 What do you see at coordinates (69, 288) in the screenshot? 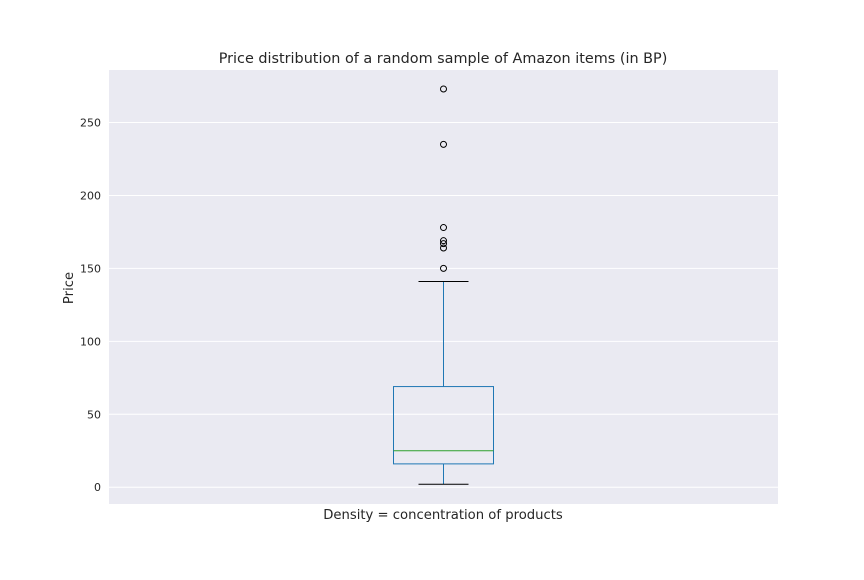
I see `y-axis-label: Price` at bounding box center [69, 288].